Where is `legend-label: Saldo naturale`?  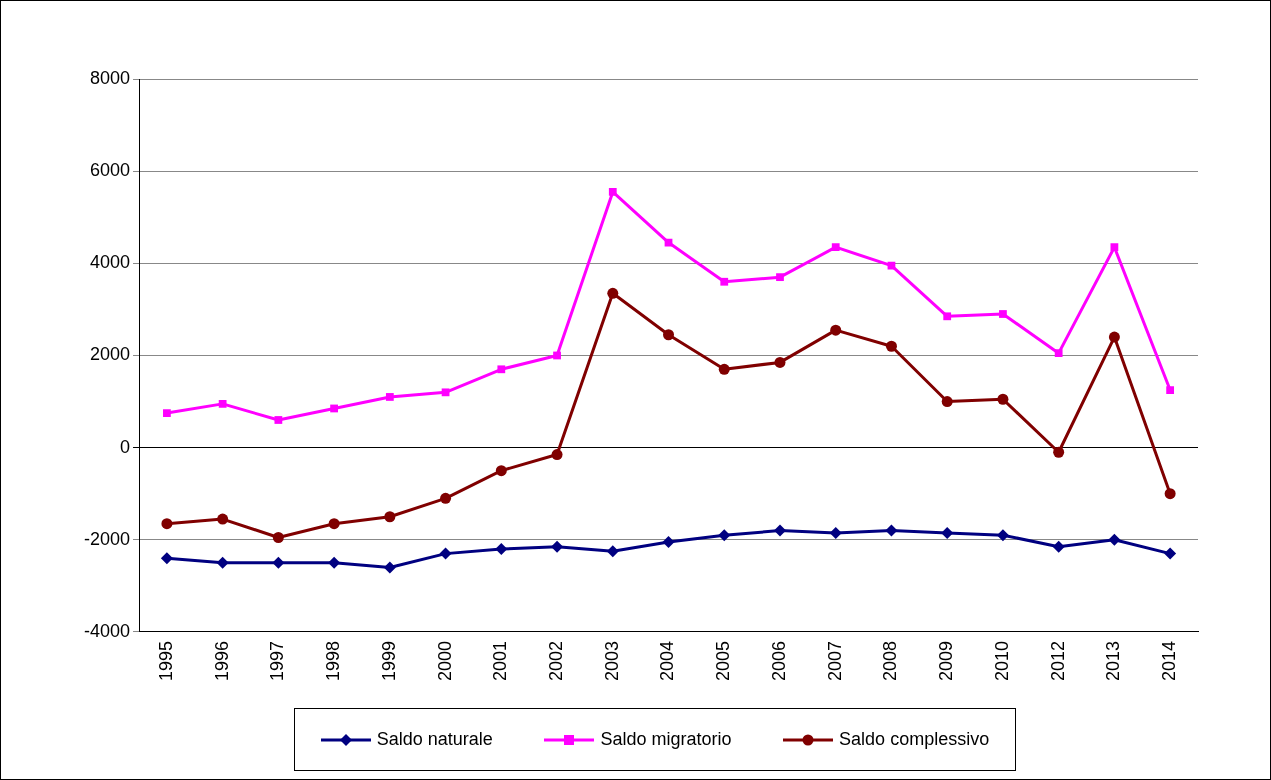 legend-label: Saldo naturale is located at coordinates (434, 739).